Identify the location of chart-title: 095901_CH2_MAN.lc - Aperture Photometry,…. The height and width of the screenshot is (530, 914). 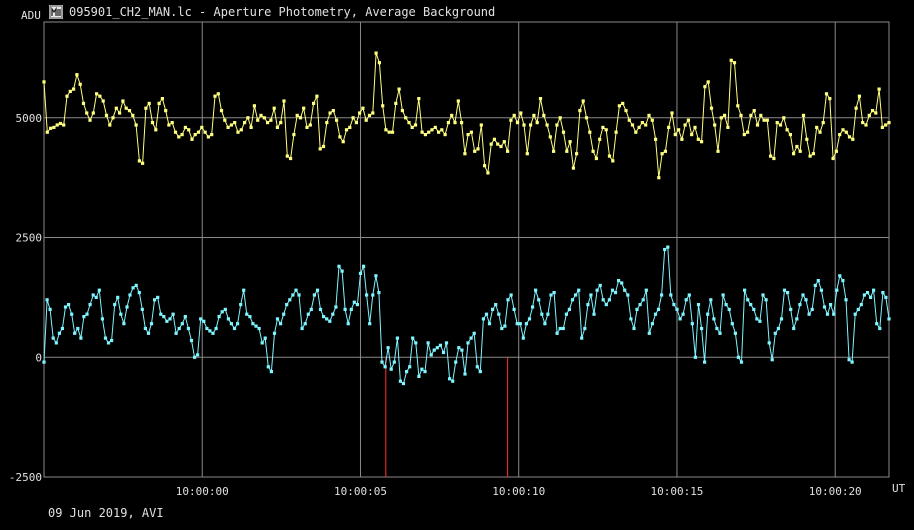
(282, 12).